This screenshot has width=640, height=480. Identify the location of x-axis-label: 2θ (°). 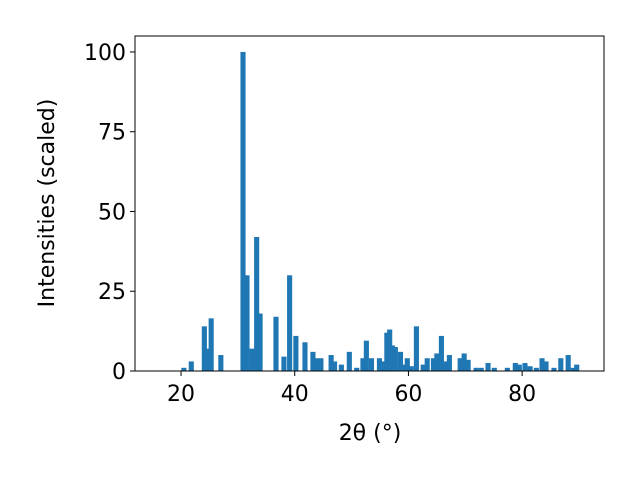
(370, 433).